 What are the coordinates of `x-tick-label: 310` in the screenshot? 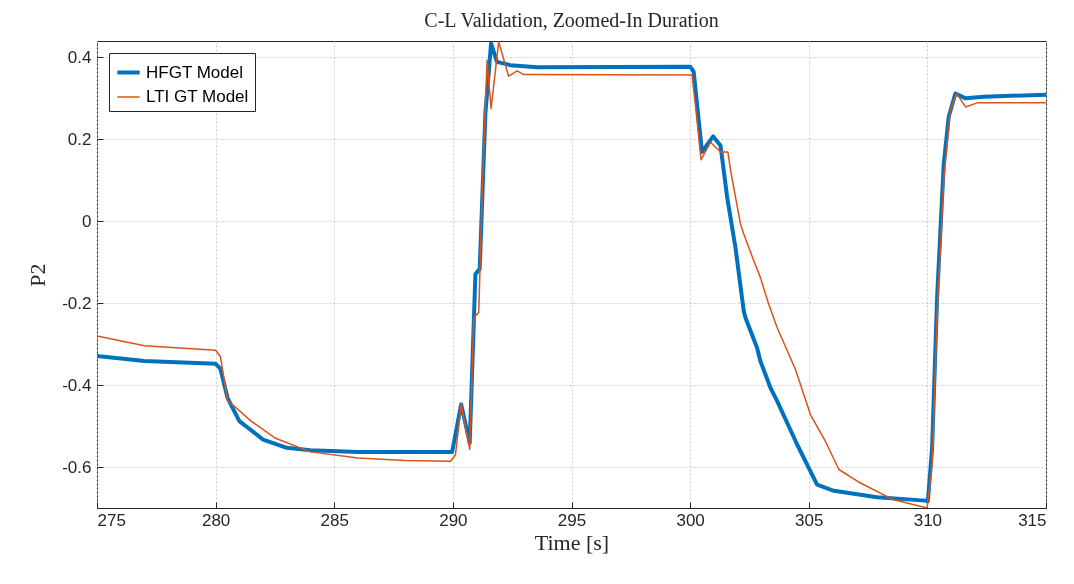 It's located at (928, 520).